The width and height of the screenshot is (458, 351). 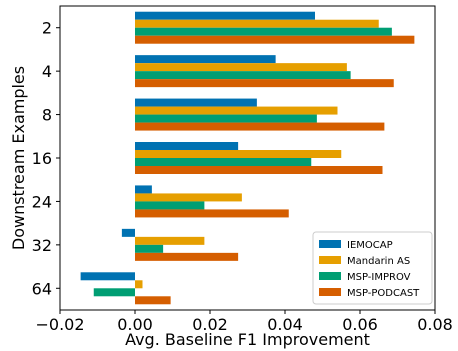 What do you see at coordinates (42, 245) in the screenshot?
I see `y-tick-label: 32` at bounding box center [42, 245].